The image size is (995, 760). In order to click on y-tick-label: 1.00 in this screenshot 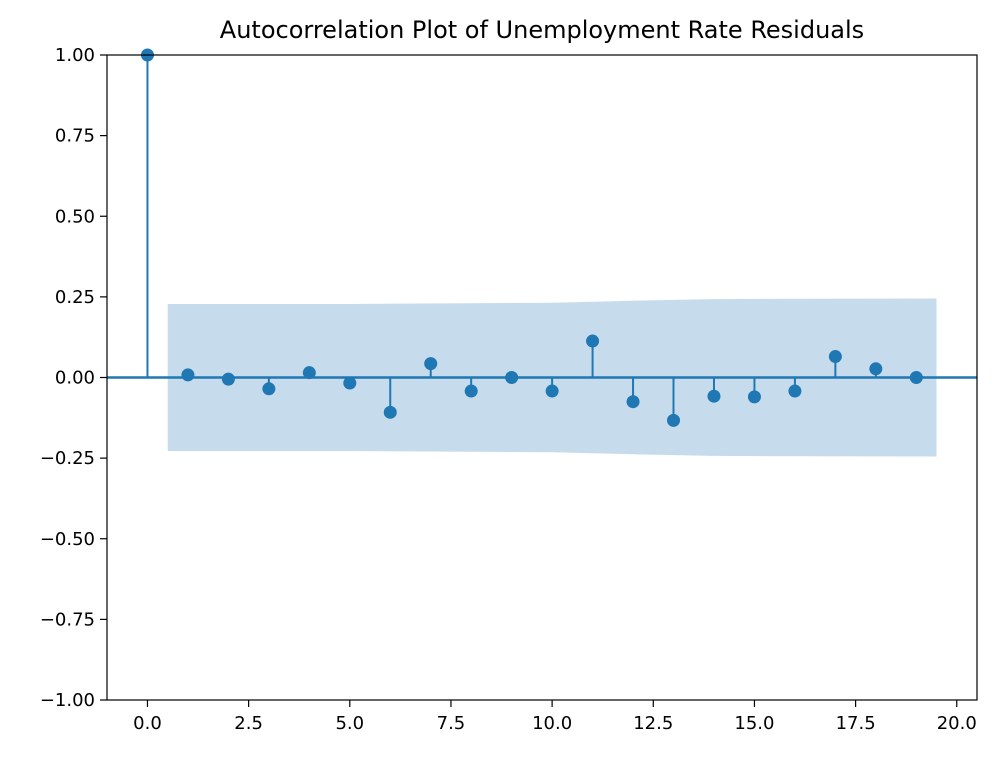, I will do `click(75, 55)`.